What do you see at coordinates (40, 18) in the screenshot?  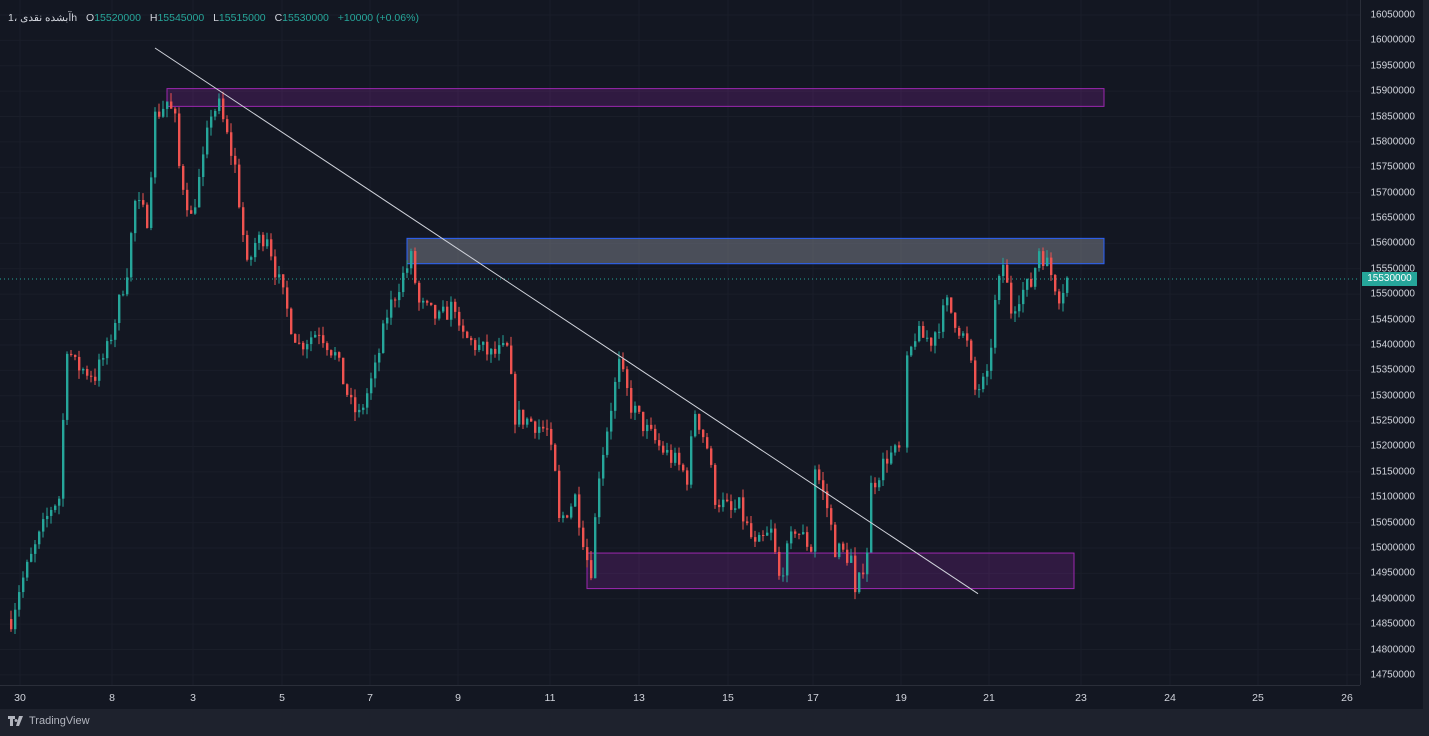 I see `symbol-name: آبشده نقدی ،1` at bounding box center [40, 18].